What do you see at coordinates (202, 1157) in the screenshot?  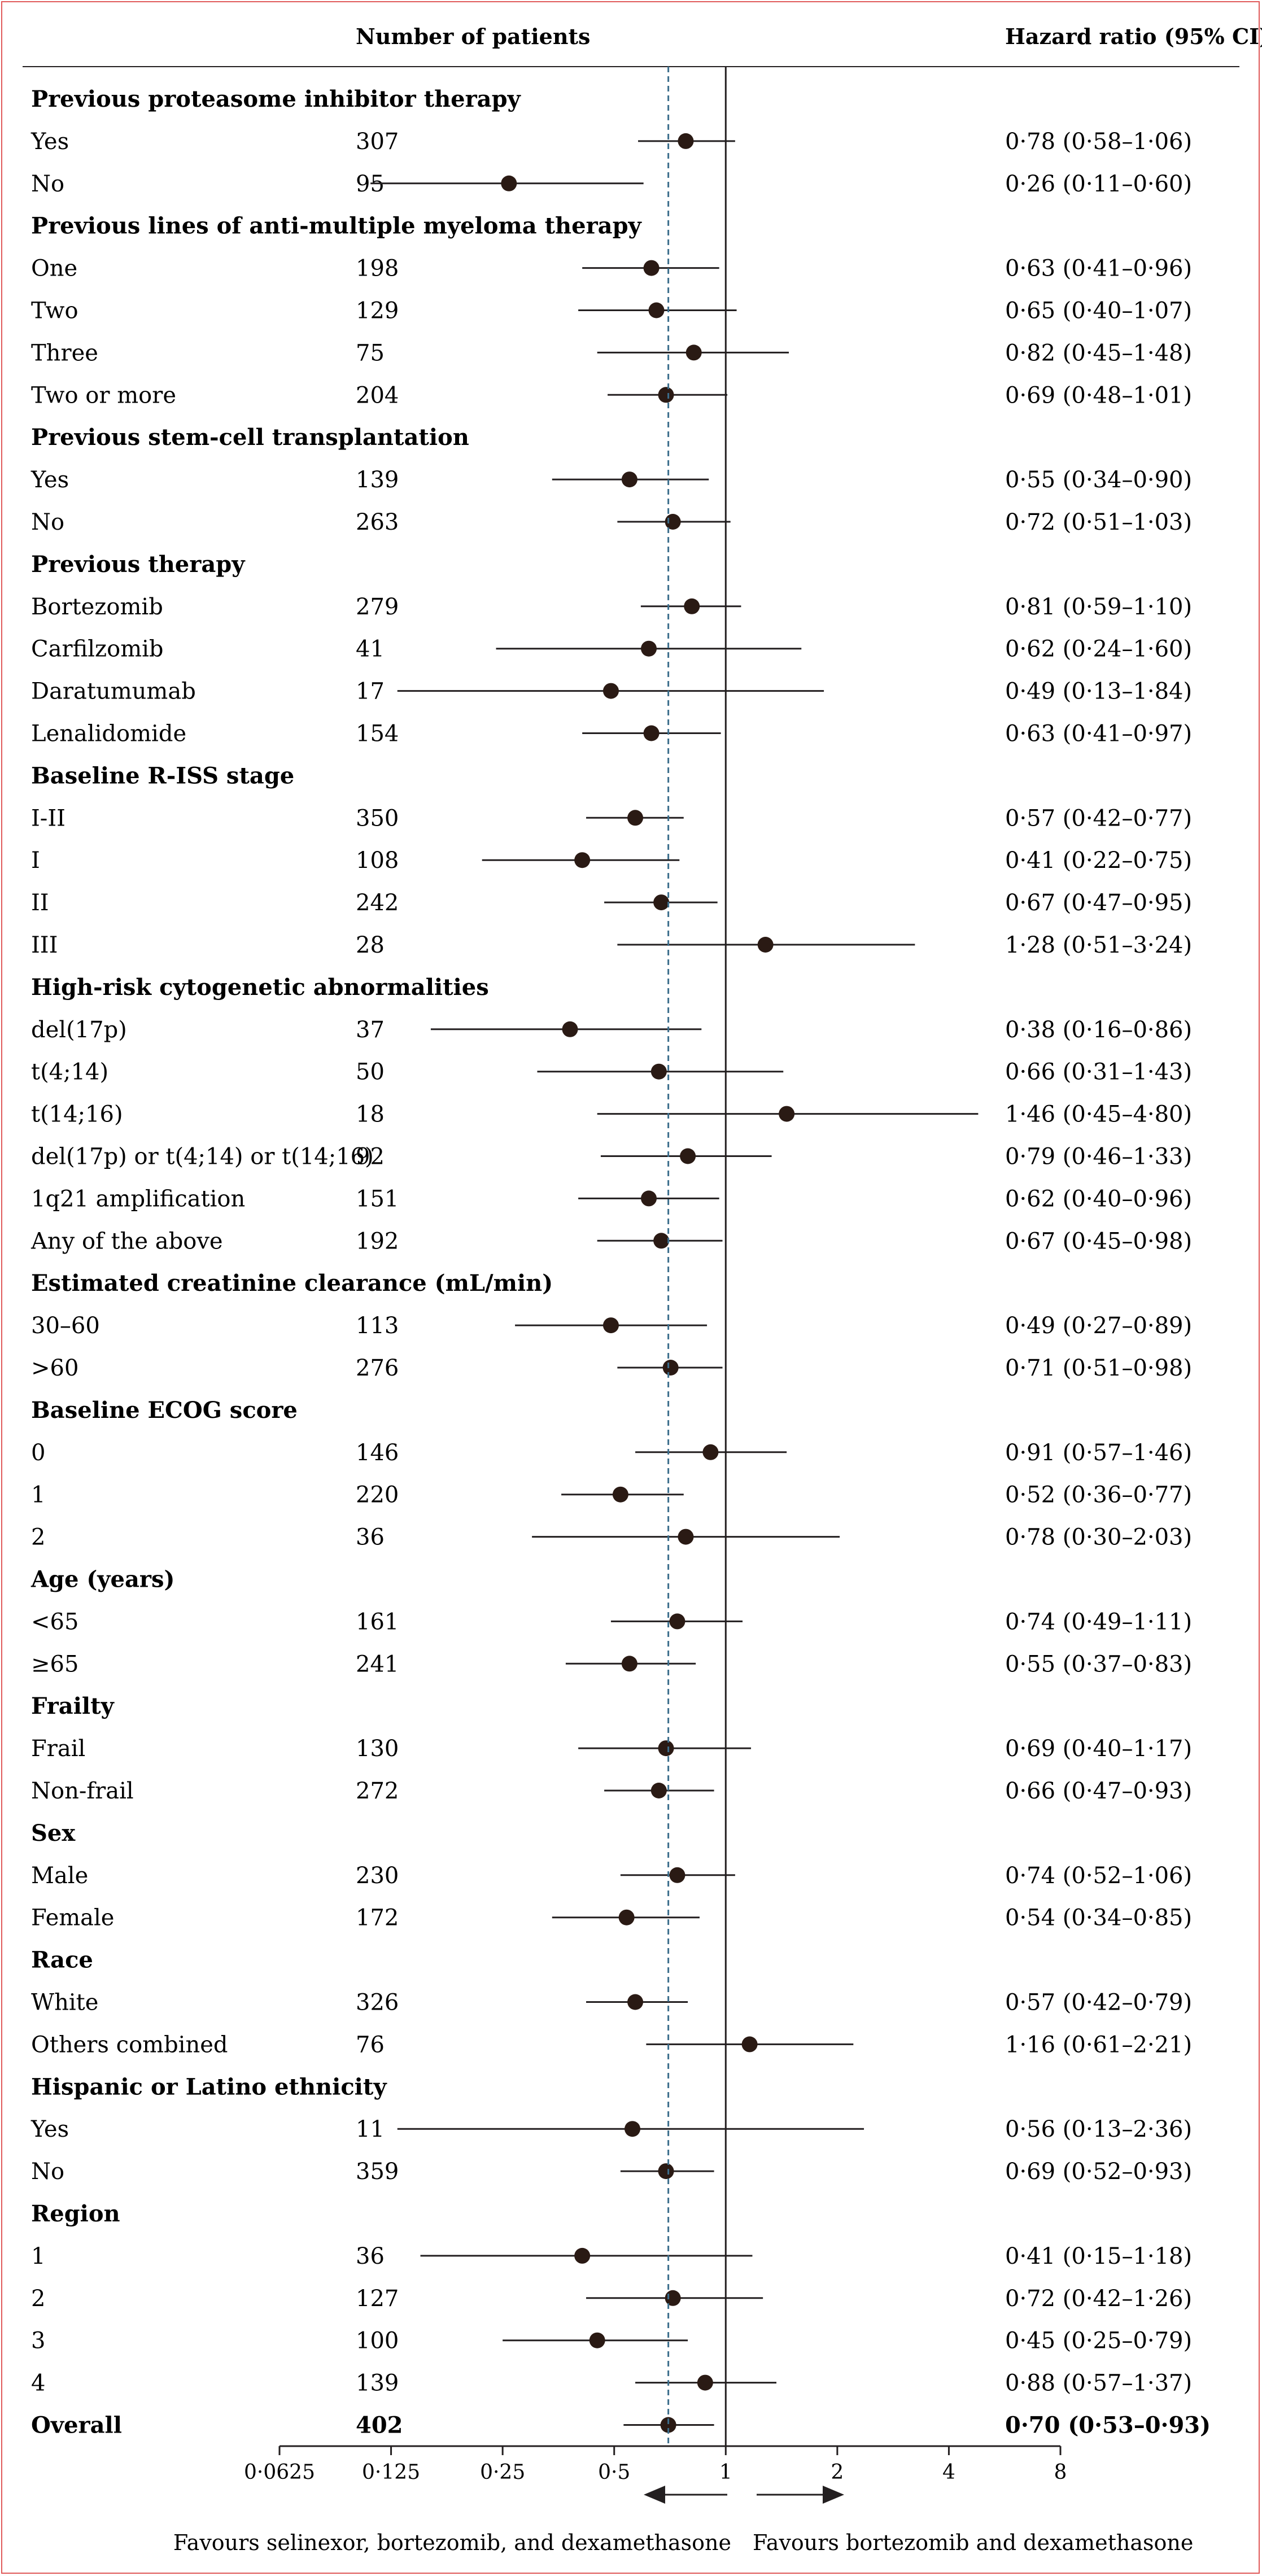 I see `row-label: del(17p) or t(4;14) or t(14;16)` at bounding box center [202, 1157].